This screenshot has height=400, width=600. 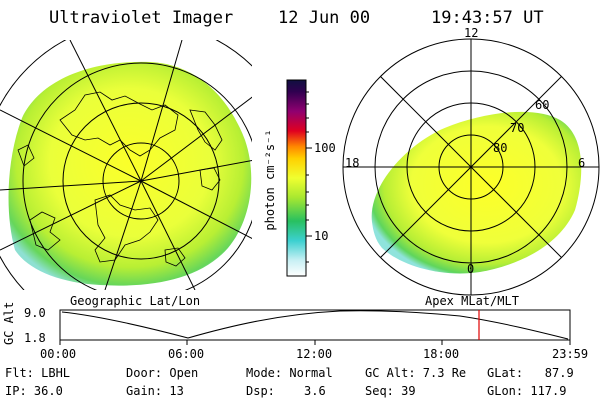 I want to click on apex-caption: Apex MLat/MLT, so click(x=472, y=301).